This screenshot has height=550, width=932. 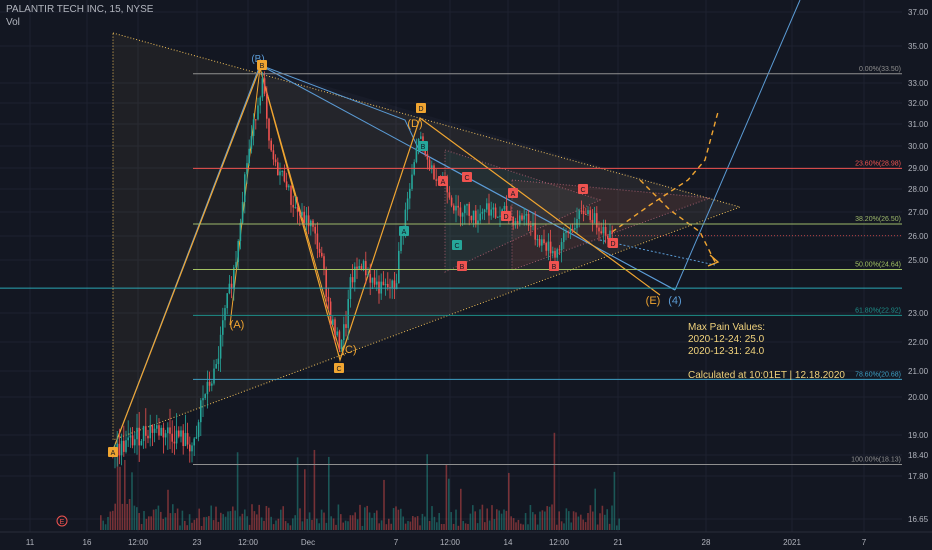 What do you see at coordinates (878, 310) in the screenshot?
I see `fib-label: 61.80%(22.92)` at bounding box center [878, 310].